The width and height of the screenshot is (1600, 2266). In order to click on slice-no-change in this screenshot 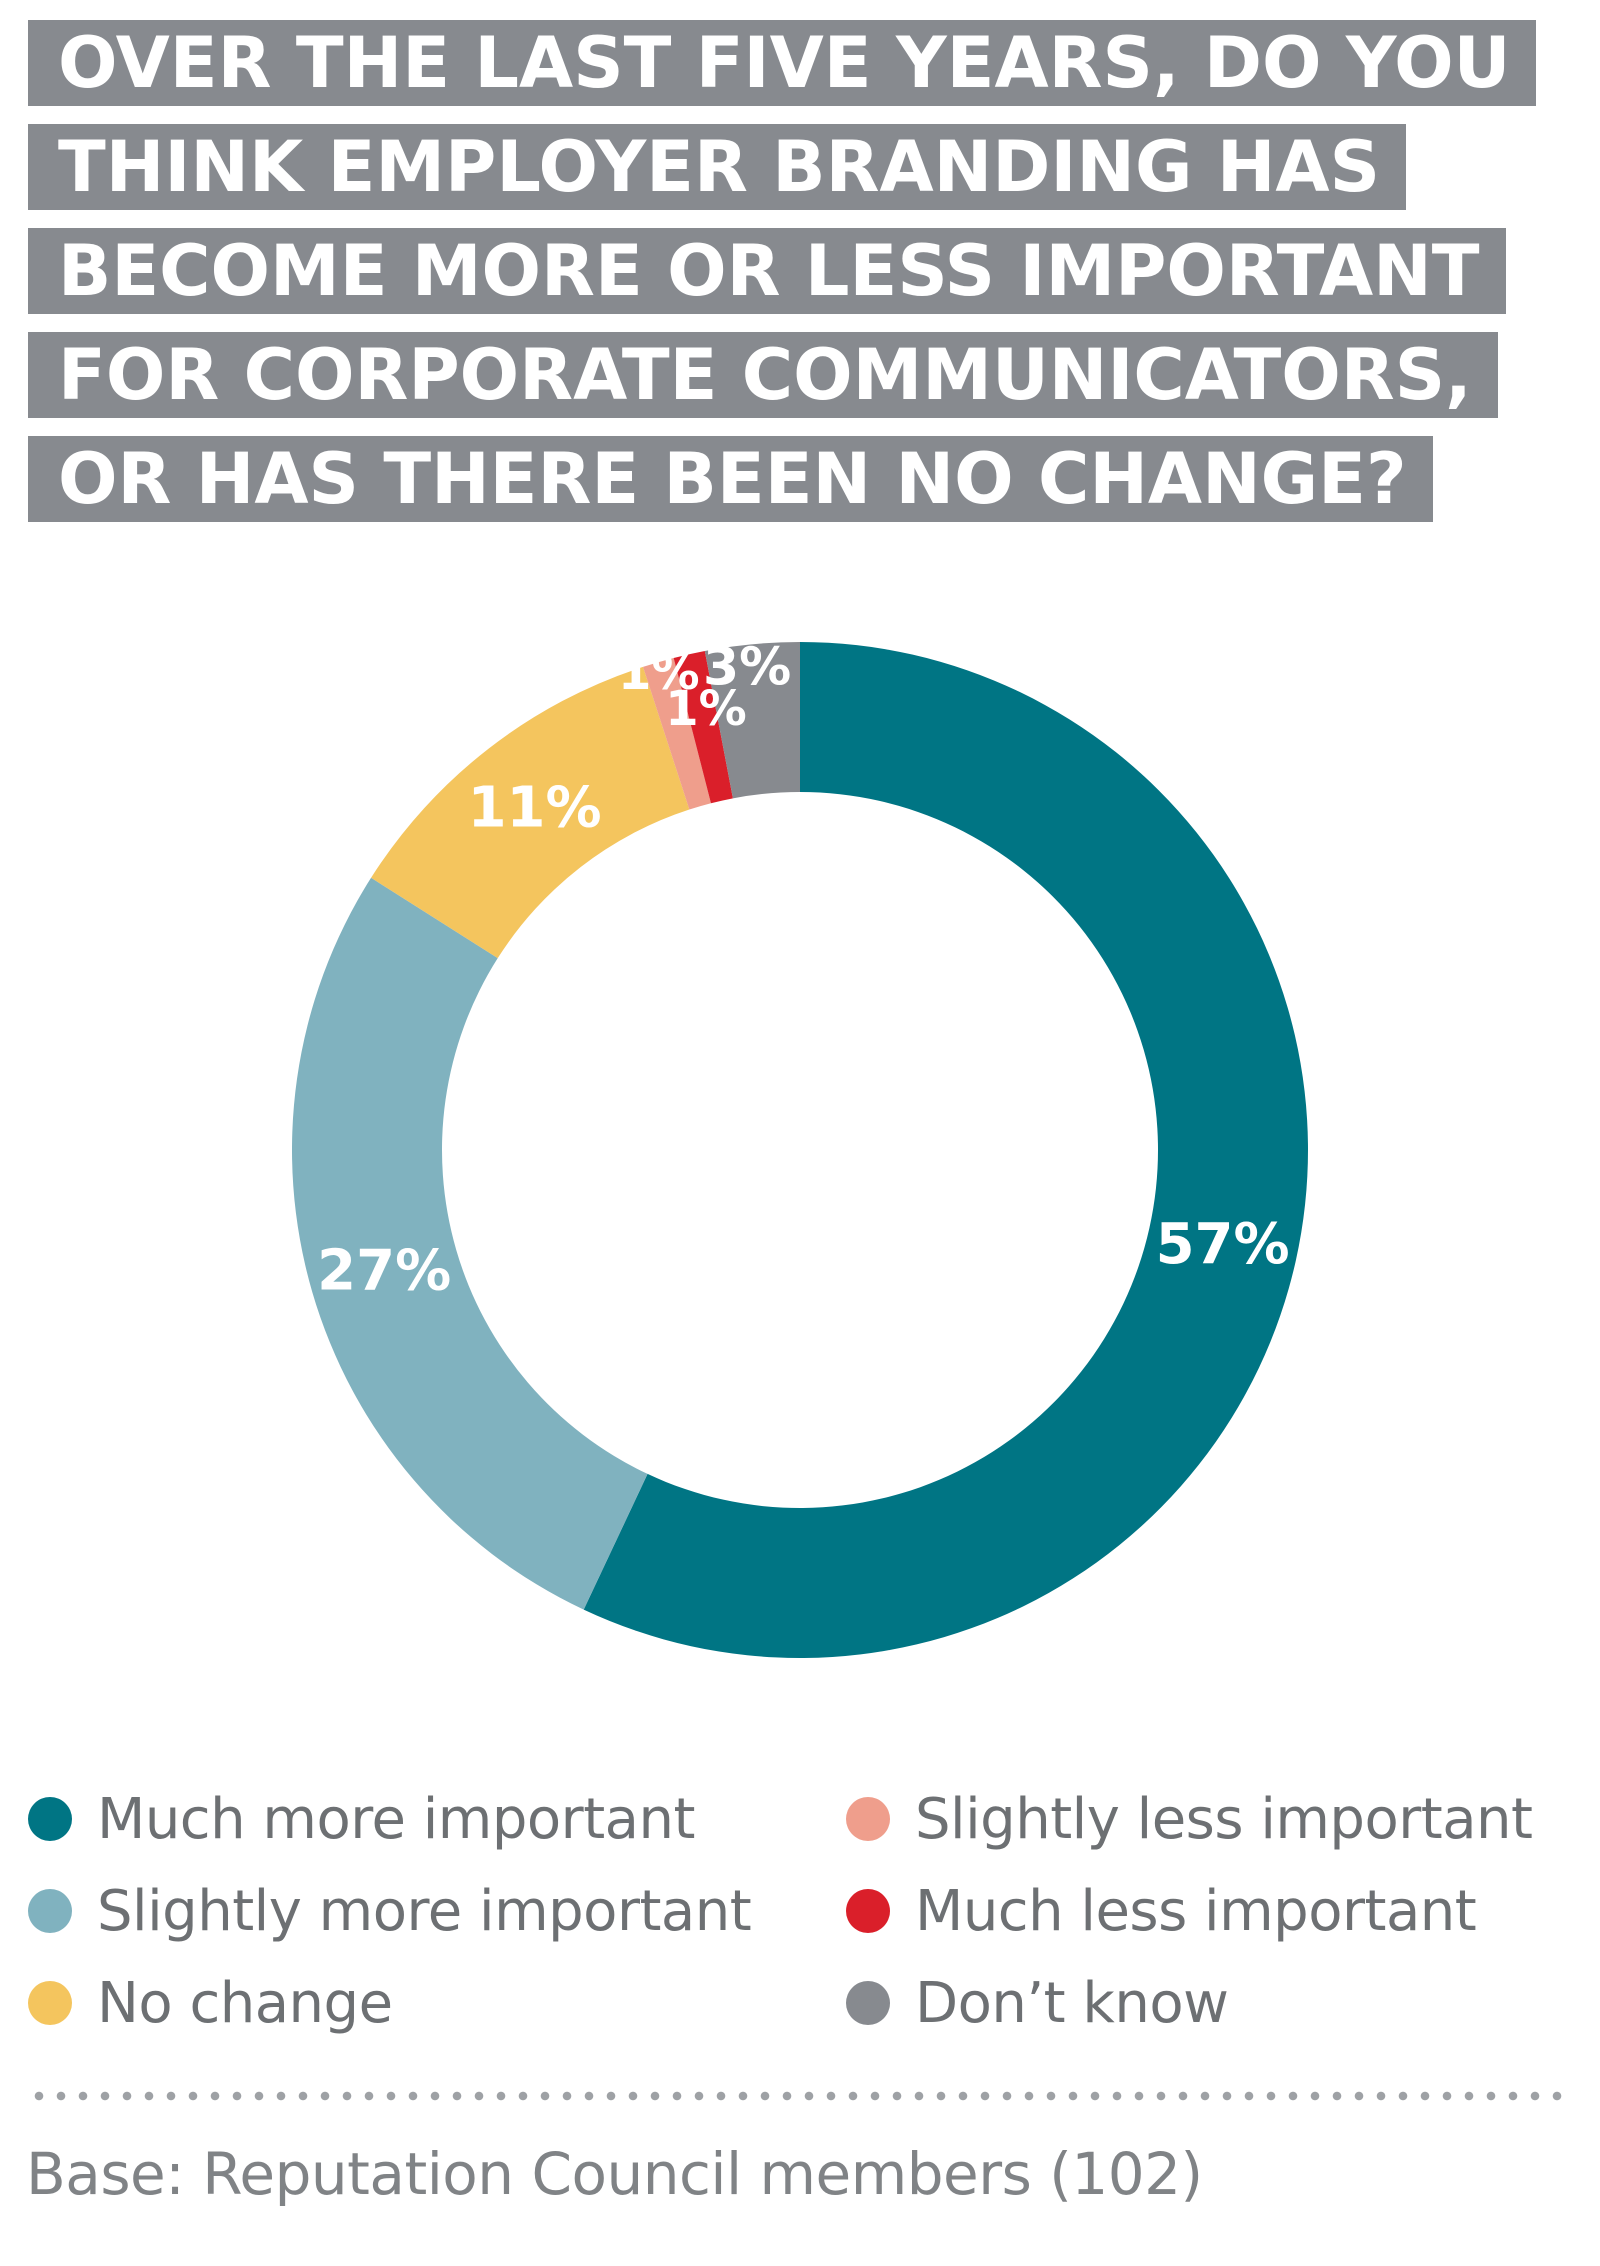, I will do `click(530, 812)`.